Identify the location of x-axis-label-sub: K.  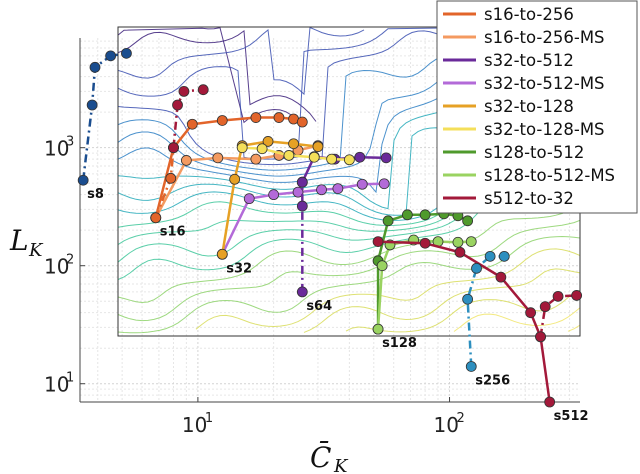
(341, 465).